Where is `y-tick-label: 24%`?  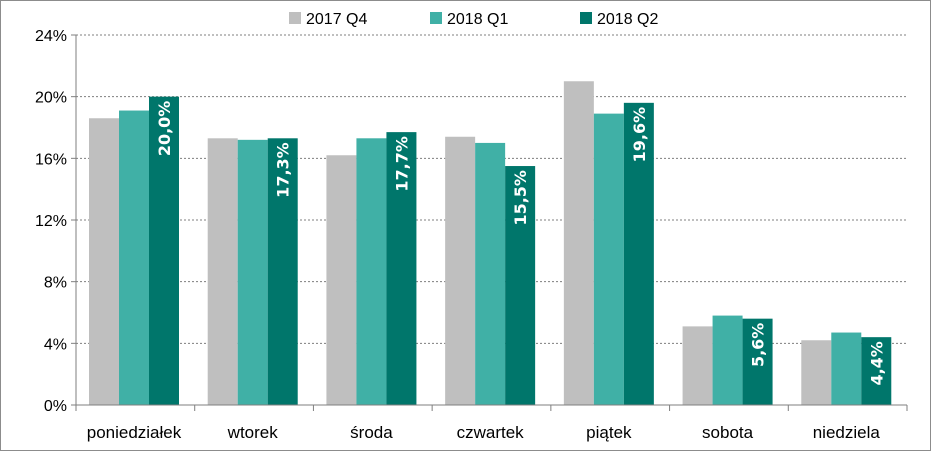 y-tick-label: 24% is located at coordinates (51, 36).